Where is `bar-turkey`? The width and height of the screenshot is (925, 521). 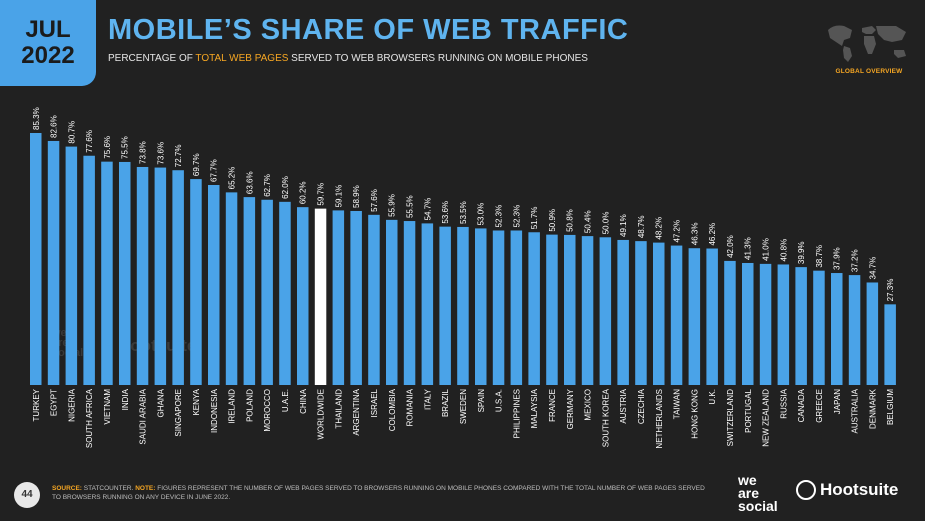
bar-turkey is located at coordinates (36, 259).